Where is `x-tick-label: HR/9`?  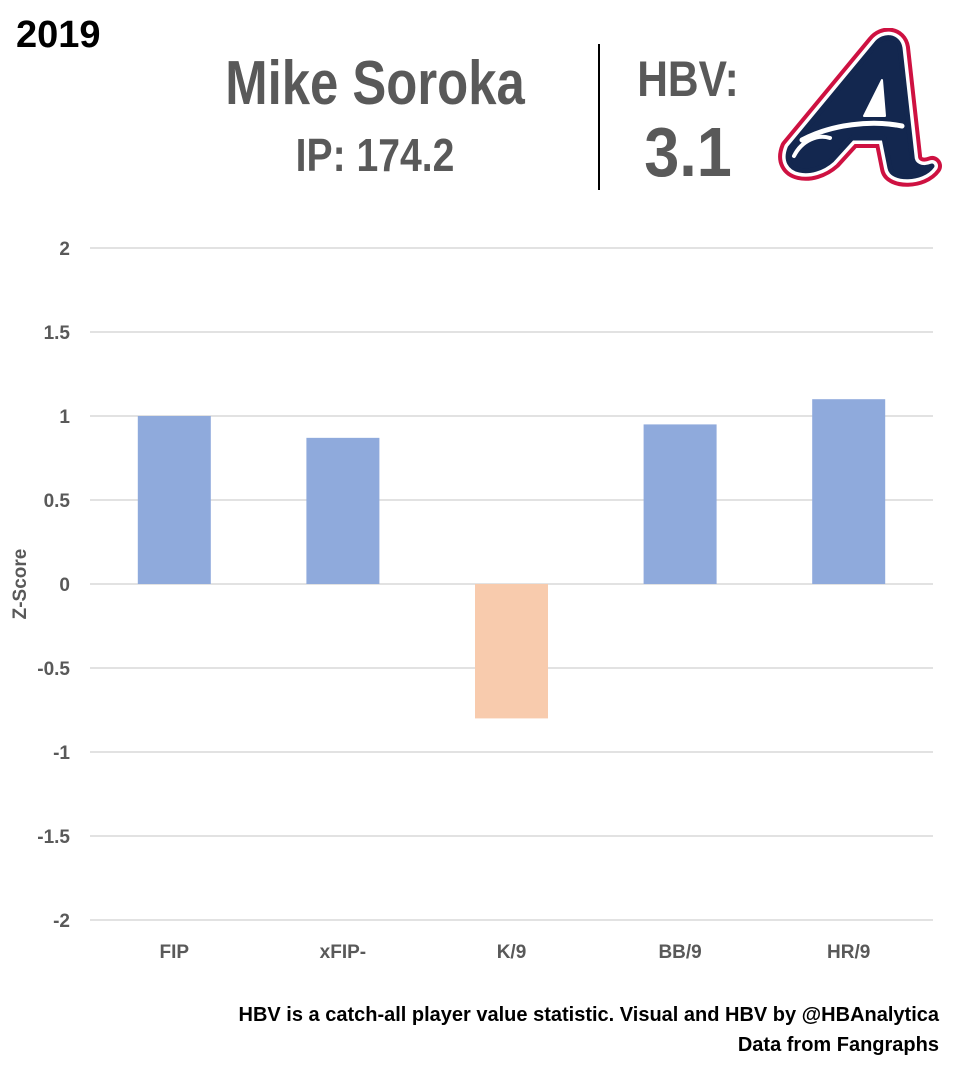
x-tick-label: HR/9 is located at coordinates (848, 952).